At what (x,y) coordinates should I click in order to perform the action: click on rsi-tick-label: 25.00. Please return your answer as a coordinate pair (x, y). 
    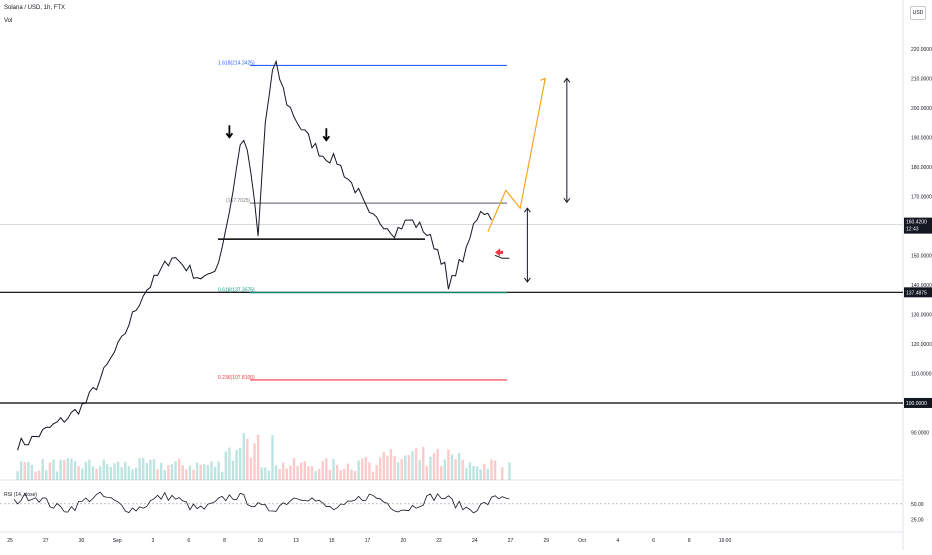
    Looking at the image, I should click on (917, 521).